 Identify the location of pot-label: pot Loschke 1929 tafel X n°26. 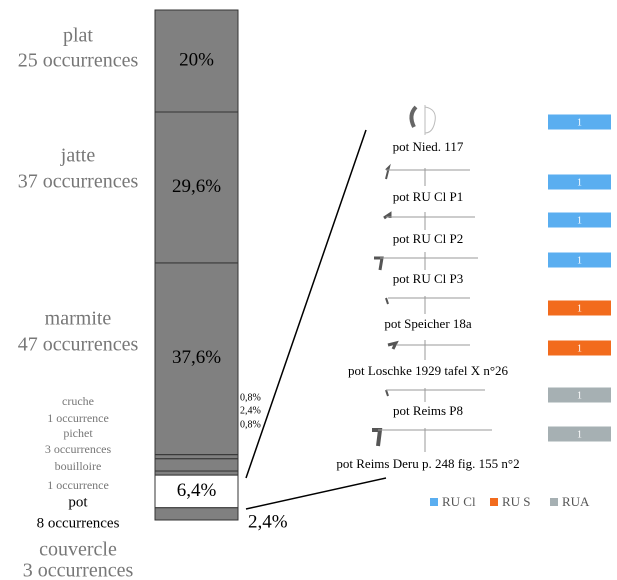
(428, 370).